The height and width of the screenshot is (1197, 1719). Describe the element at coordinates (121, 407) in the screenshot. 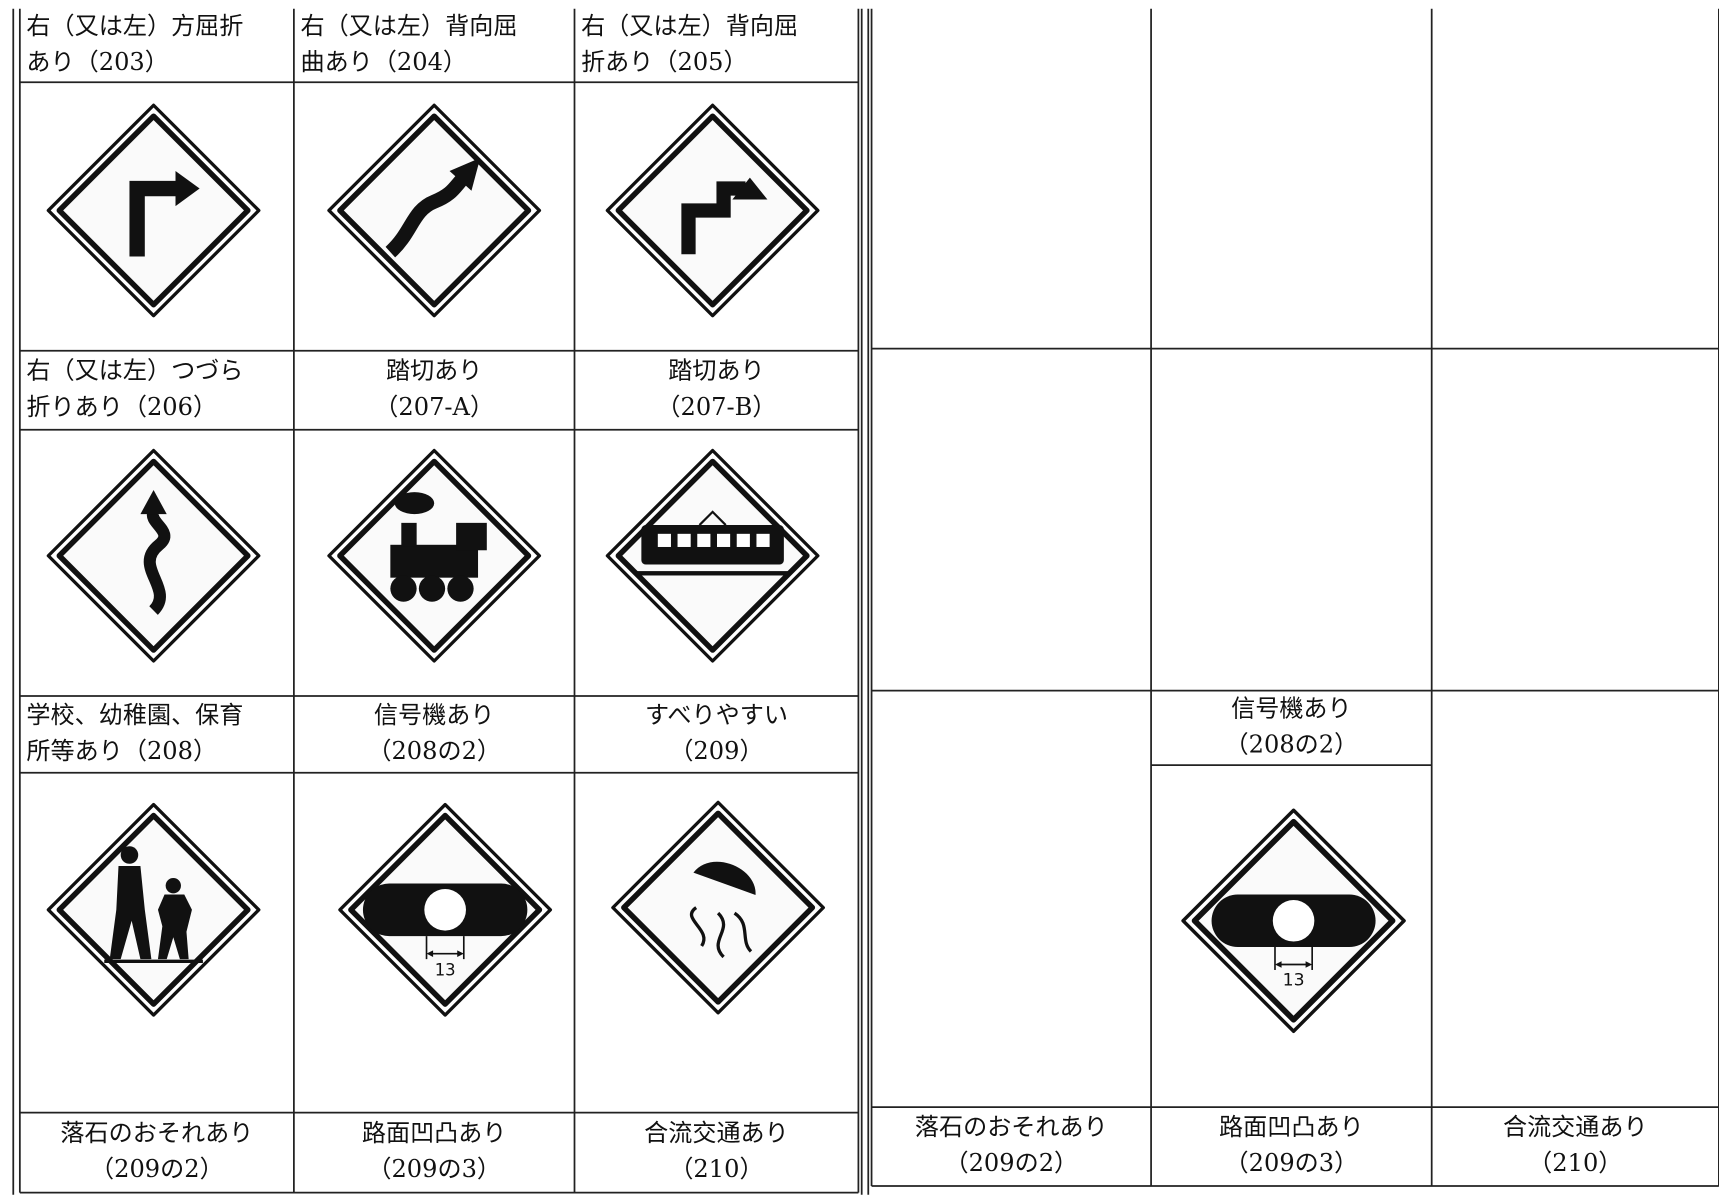

I see `cell-label: 折りあり（206）` at that location.